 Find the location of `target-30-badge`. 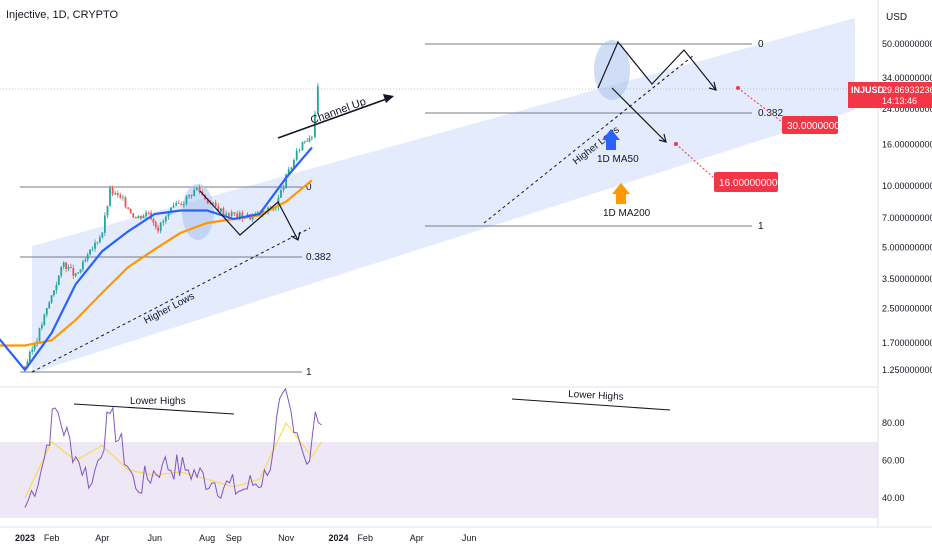

target-30-badge is located at coordinates (810, 125).